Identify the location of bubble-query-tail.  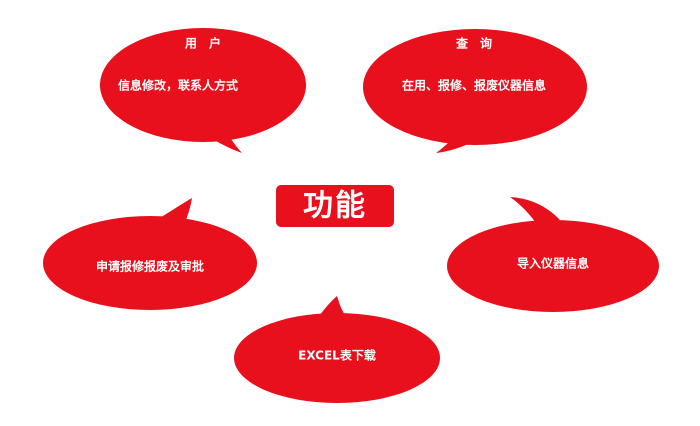
(459, 141).